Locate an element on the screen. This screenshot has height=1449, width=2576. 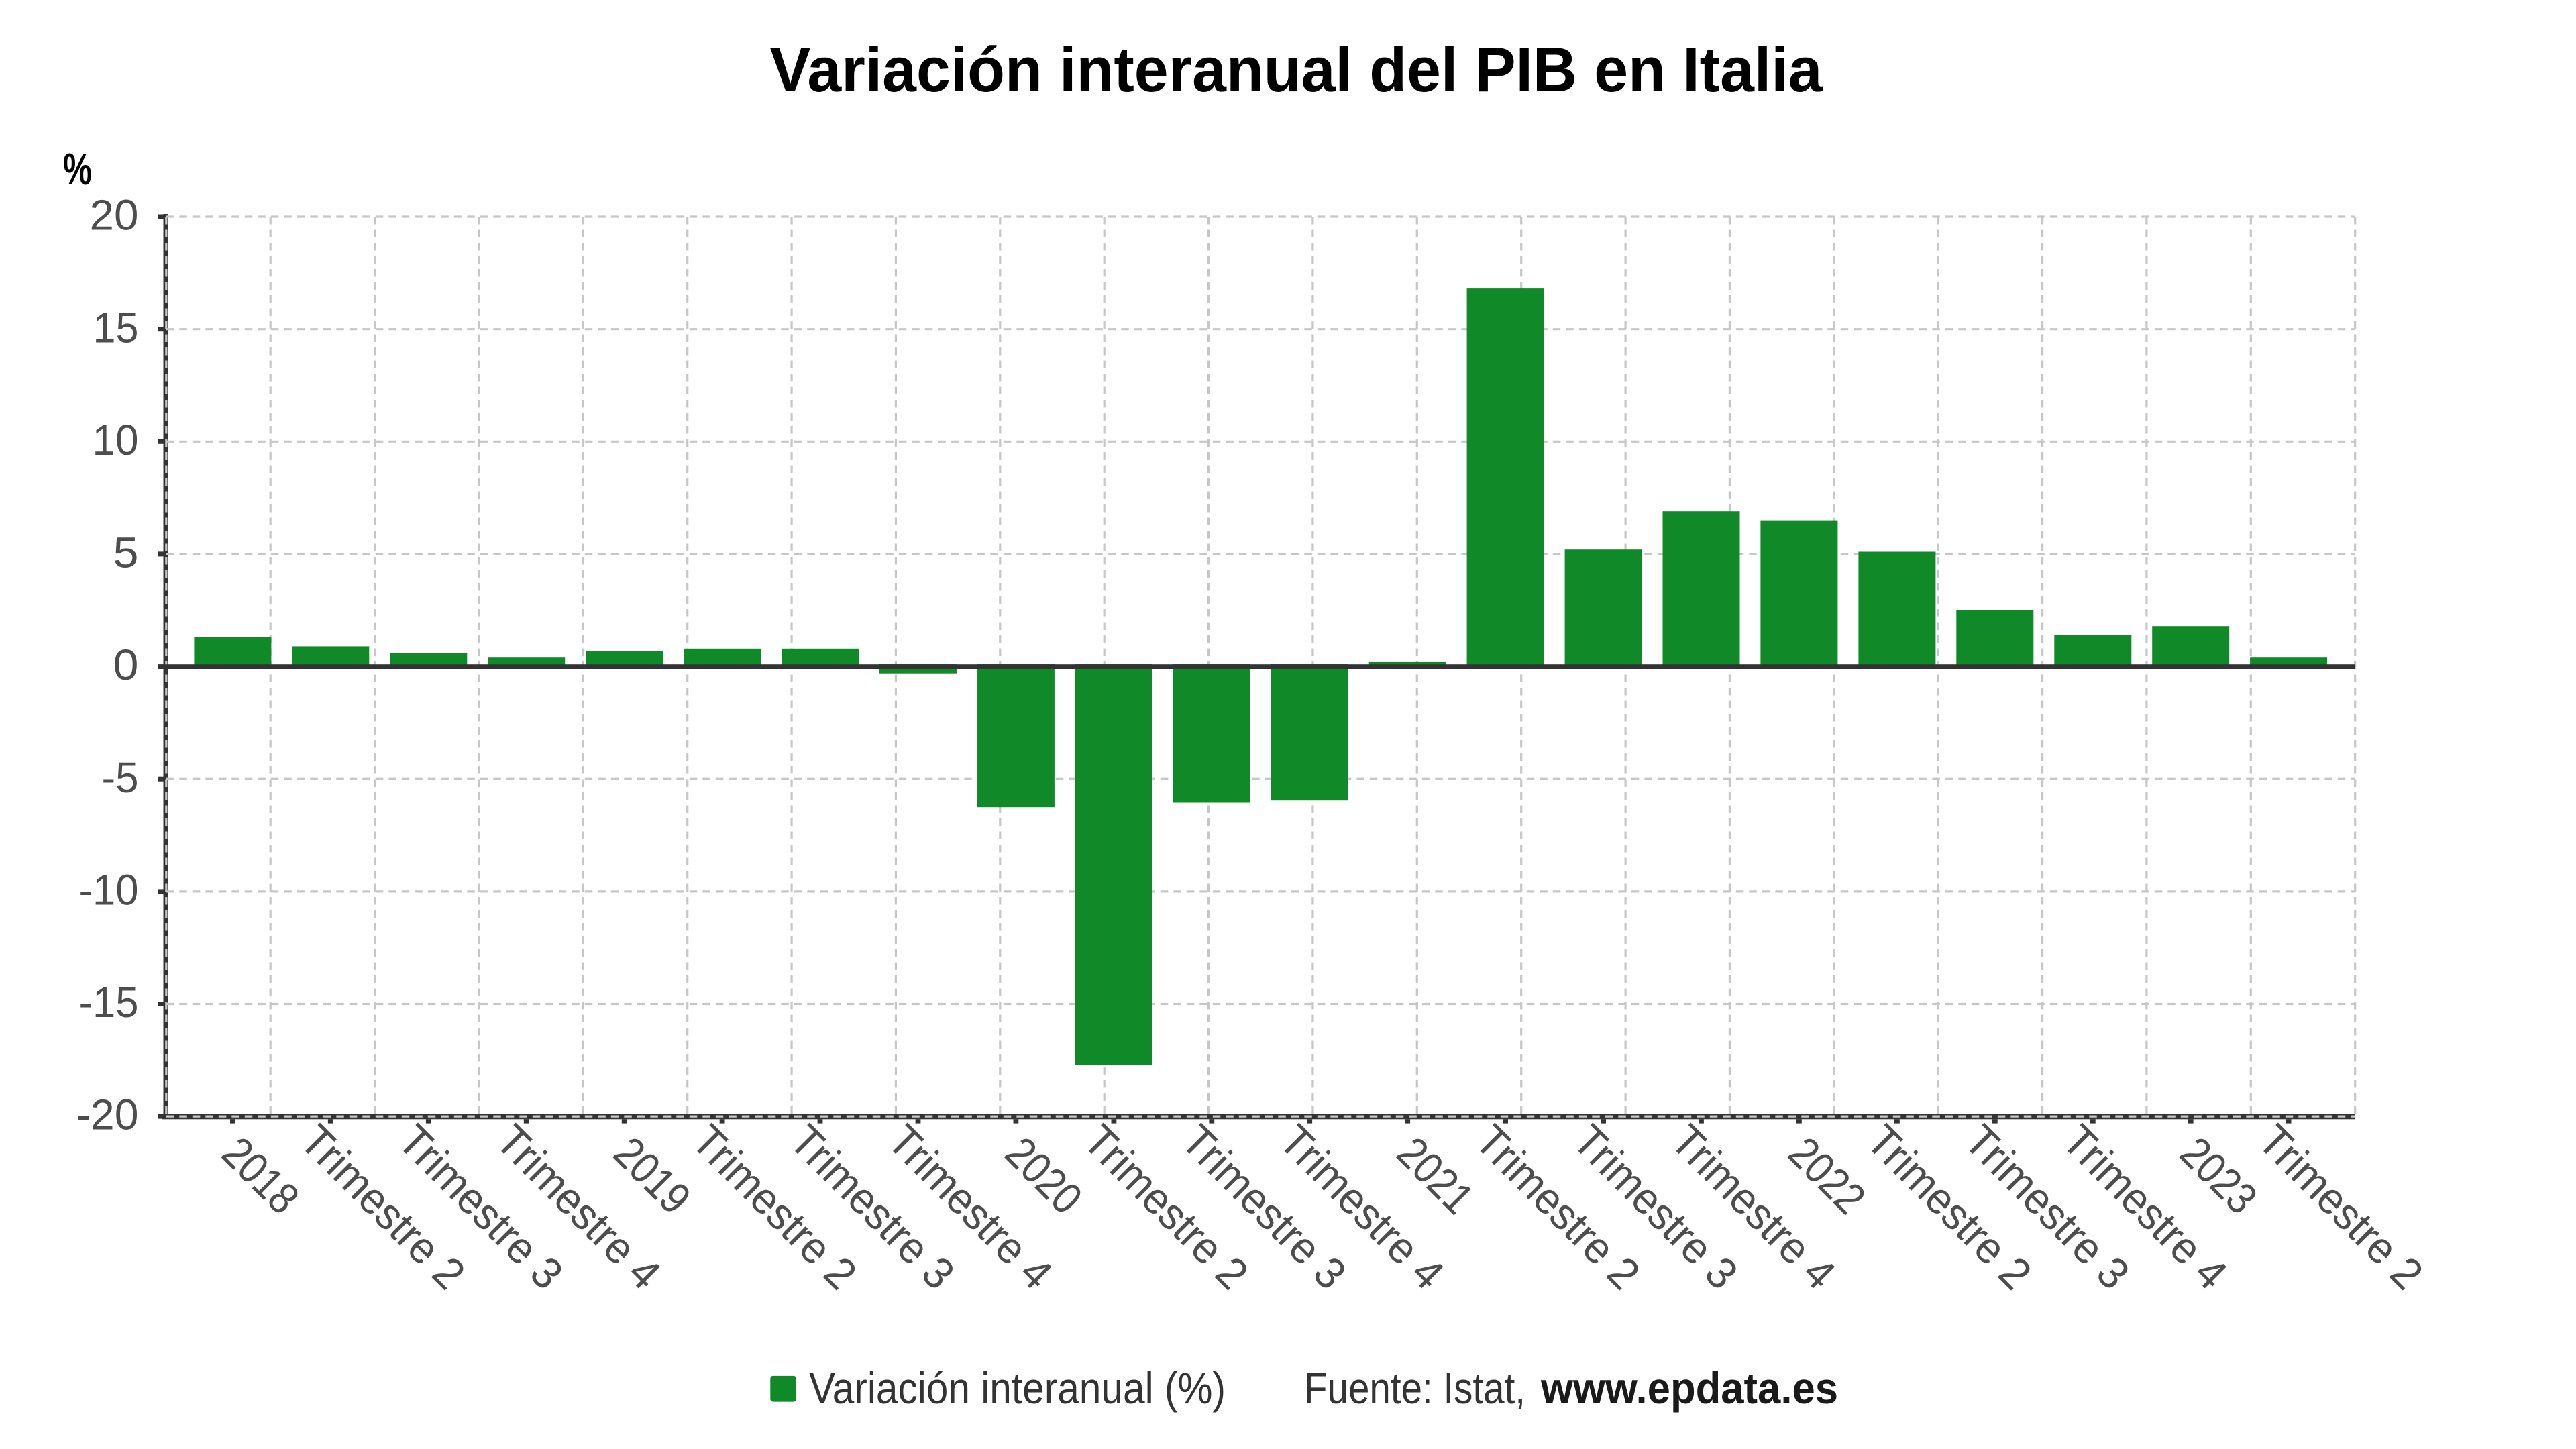
svg-text: 0 is located at coordinates (126, 665).